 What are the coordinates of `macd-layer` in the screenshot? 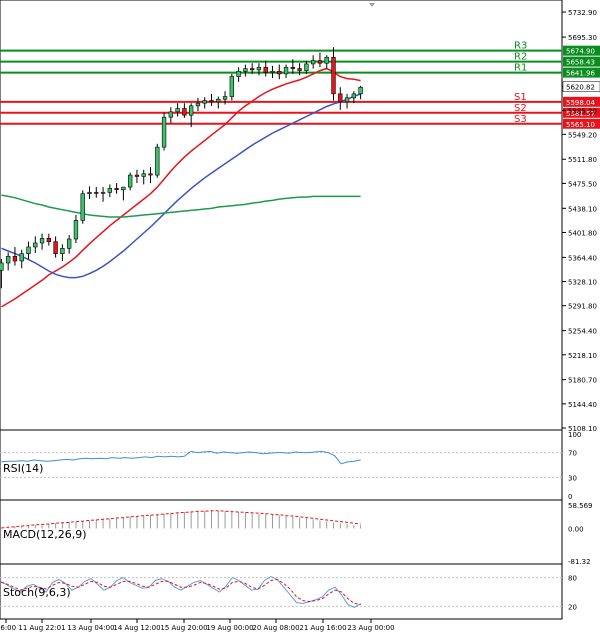 It's located at (181, 519).